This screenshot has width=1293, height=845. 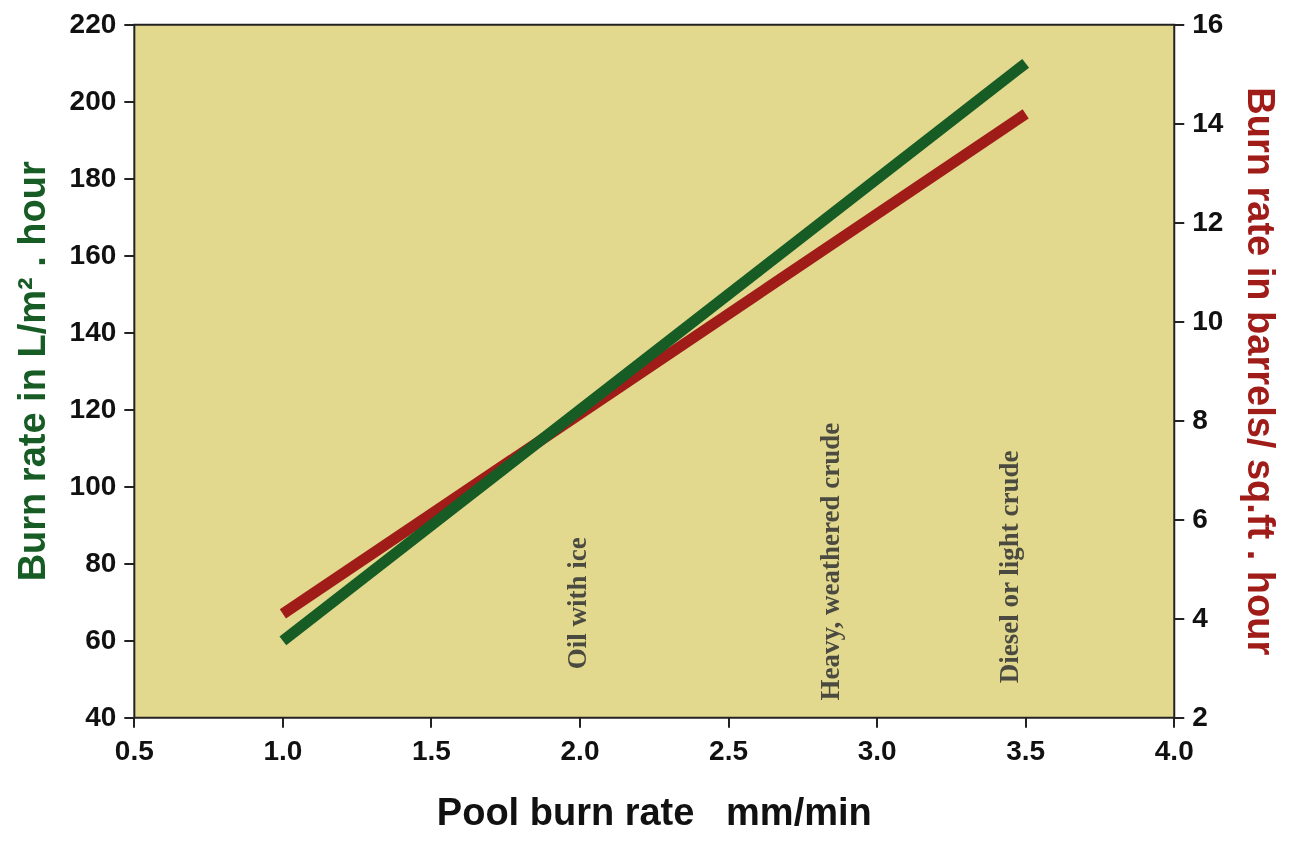 What do you see at coordinates (134, 751) in the screenshot?
I see `x-tick-label: 0.5` at bounding box center [134, 751].